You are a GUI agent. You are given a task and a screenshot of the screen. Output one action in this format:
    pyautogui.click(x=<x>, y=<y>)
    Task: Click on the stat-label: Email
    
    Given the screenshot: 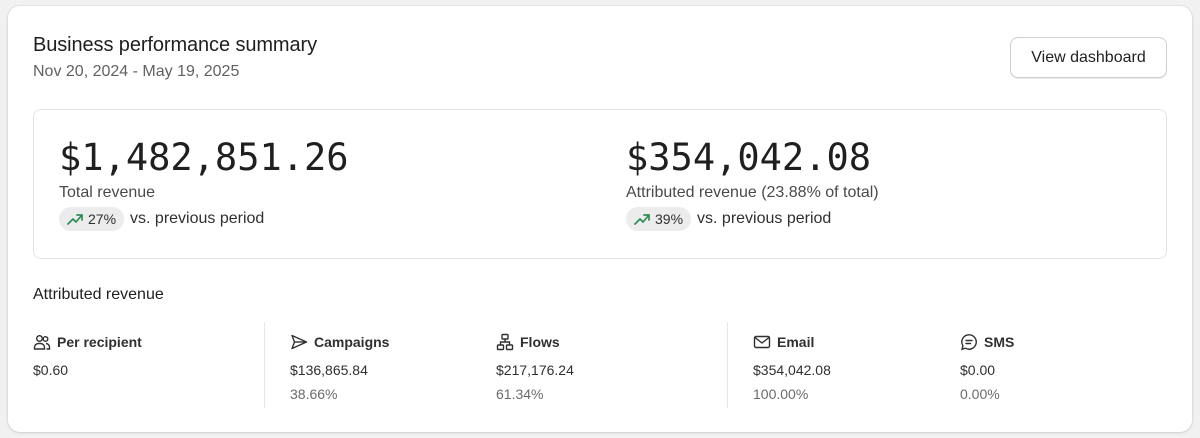 What is the action you would take?
    pyautogui.click(x=796, y=342)
    